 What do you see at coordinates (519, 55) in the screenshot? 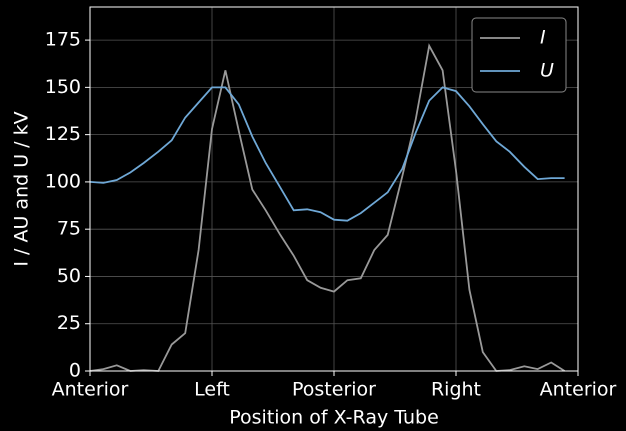
I see `legend-box` at bounding box center [519, 55].